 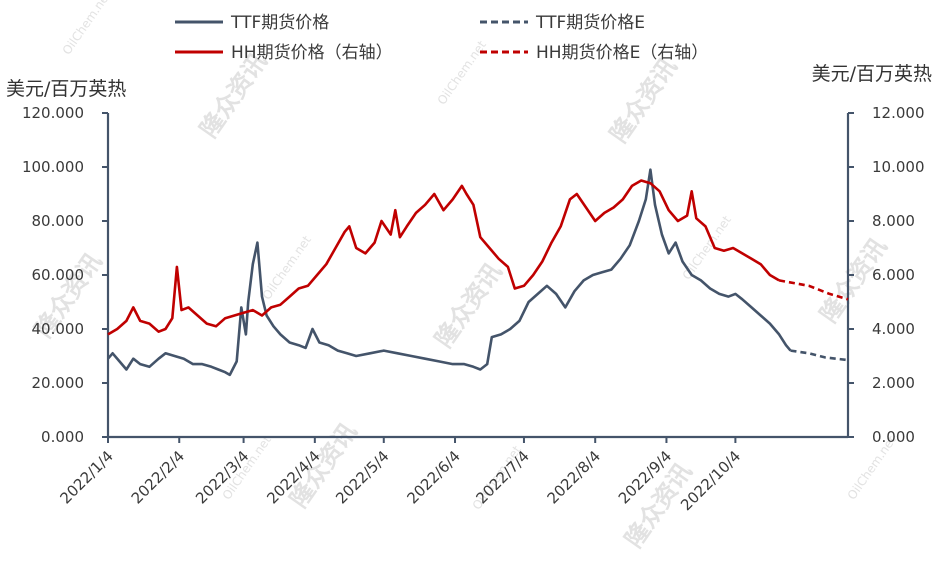 What do you see at coordinates (893, 275) in the screenshot?
I see `right-tick-label: 6.000` at bounding box center [893, 275].